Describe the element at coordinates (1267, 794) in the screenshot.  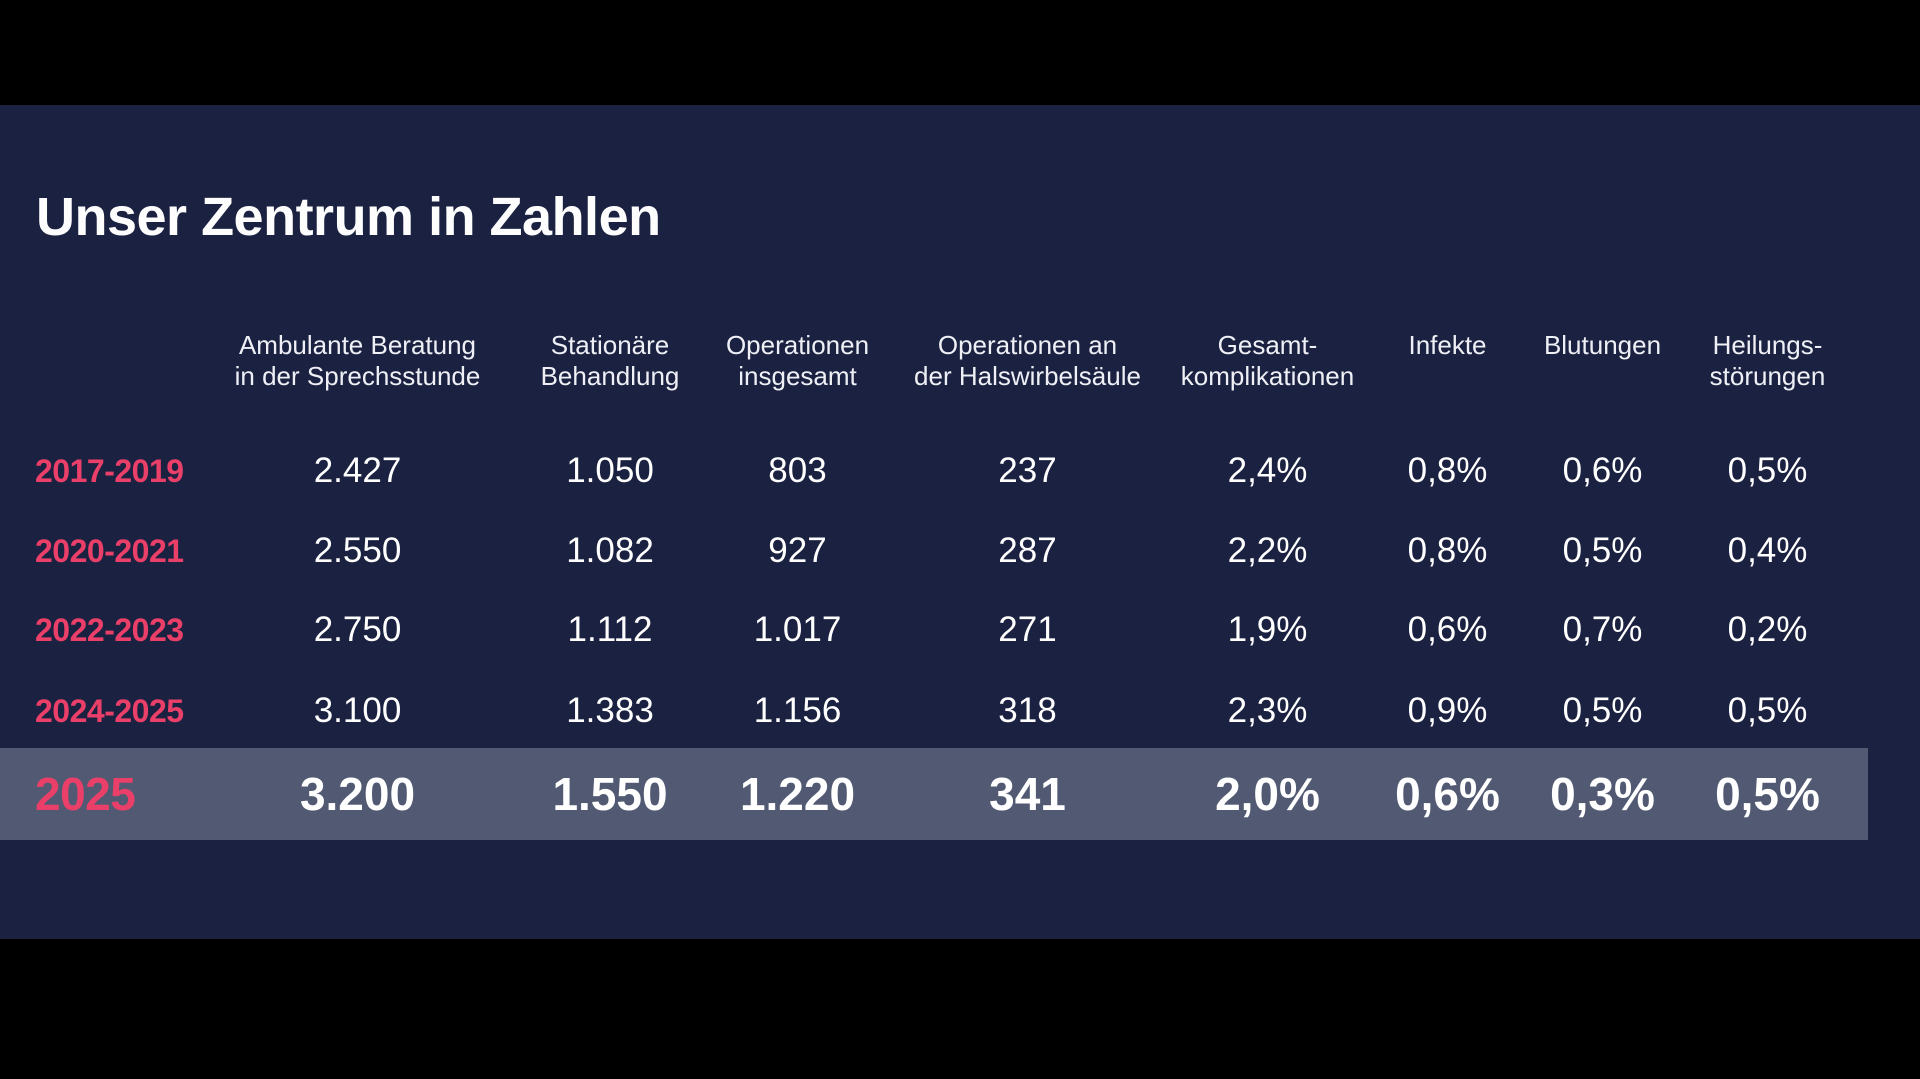
I see `table-cell: 2,0%` at that location.